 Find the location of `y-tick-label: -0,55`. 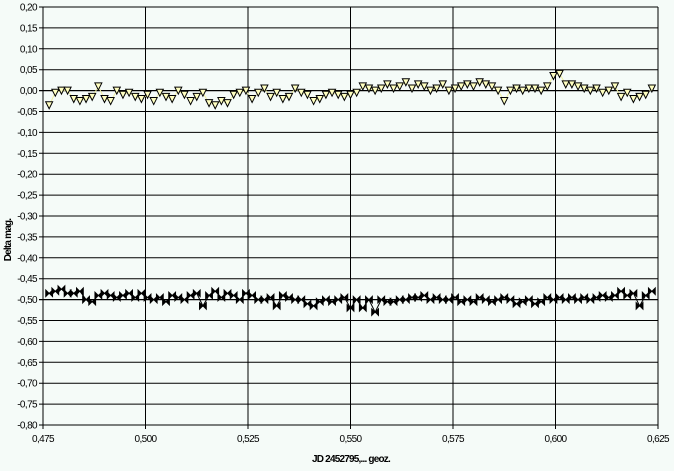

y-tick-label: -0,55 is located at coordinates (27, 321).